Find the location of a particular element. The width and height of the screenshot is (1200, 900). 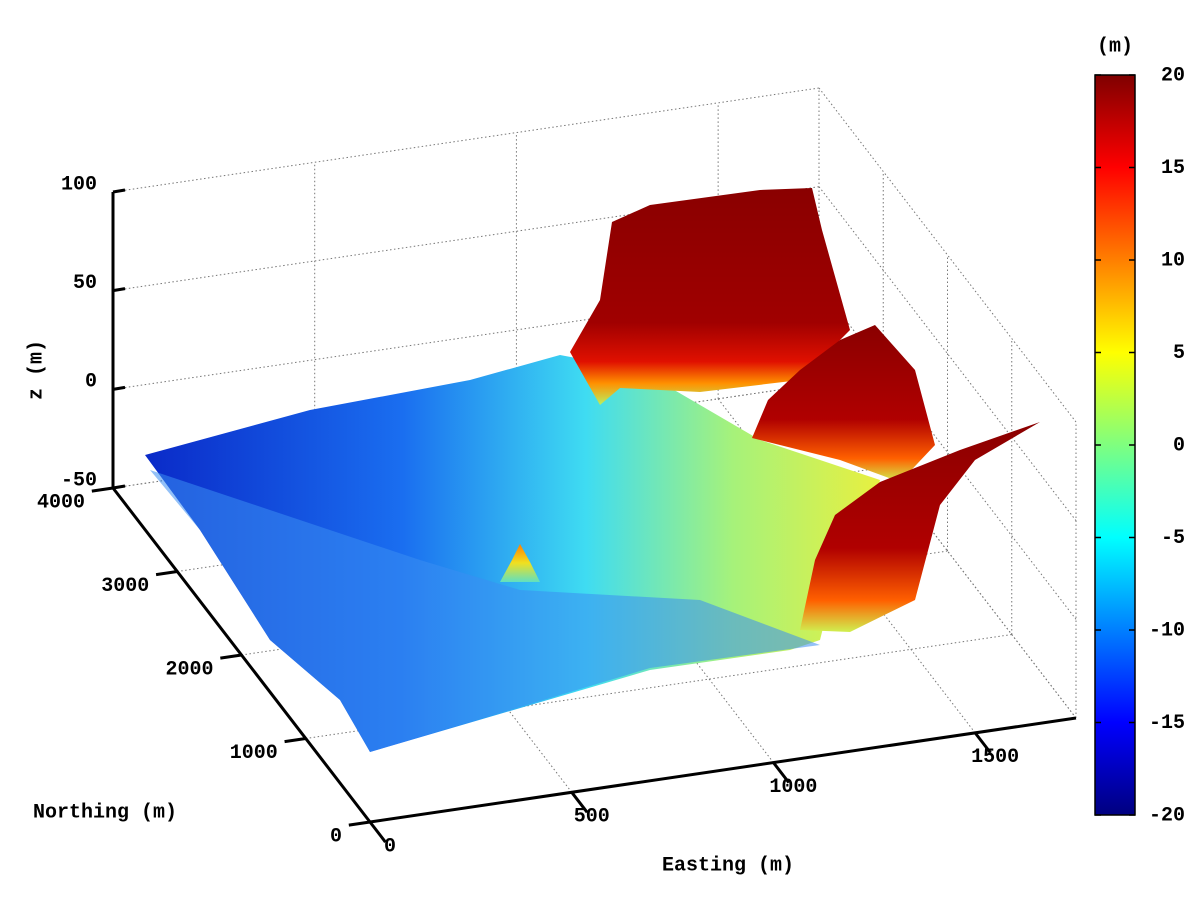

surface-plateau is located at coordinates (710, 296).